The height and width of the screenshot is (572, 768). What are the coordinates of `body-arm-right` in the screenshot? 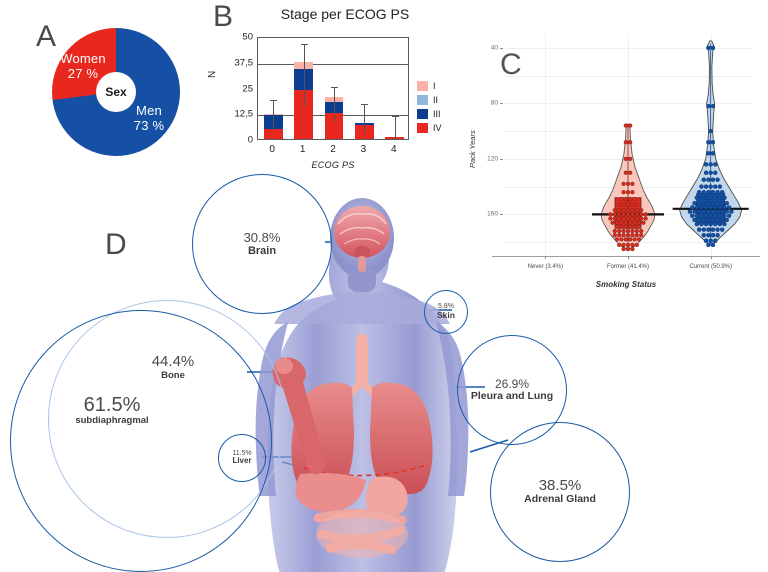 It's located at (452, 409).